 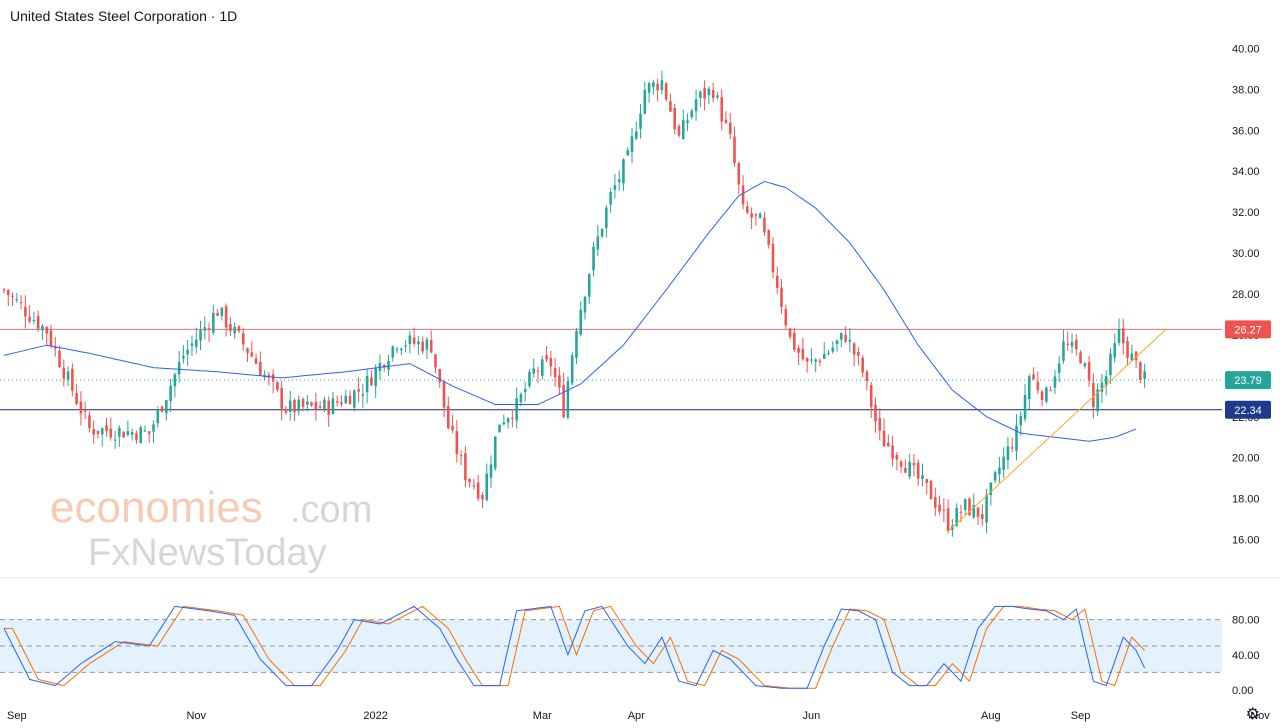 I want to click on trendline, so click(x=1057, y=430).